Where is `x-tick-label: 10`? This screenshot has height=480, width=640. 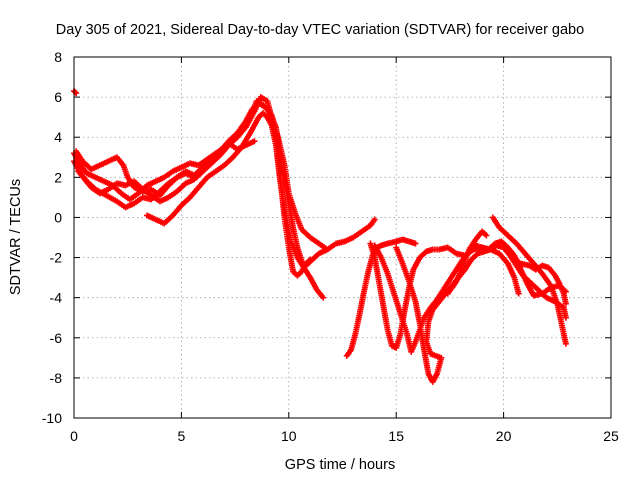
x-tick-label: 10 is located at coordinates (289, 436).